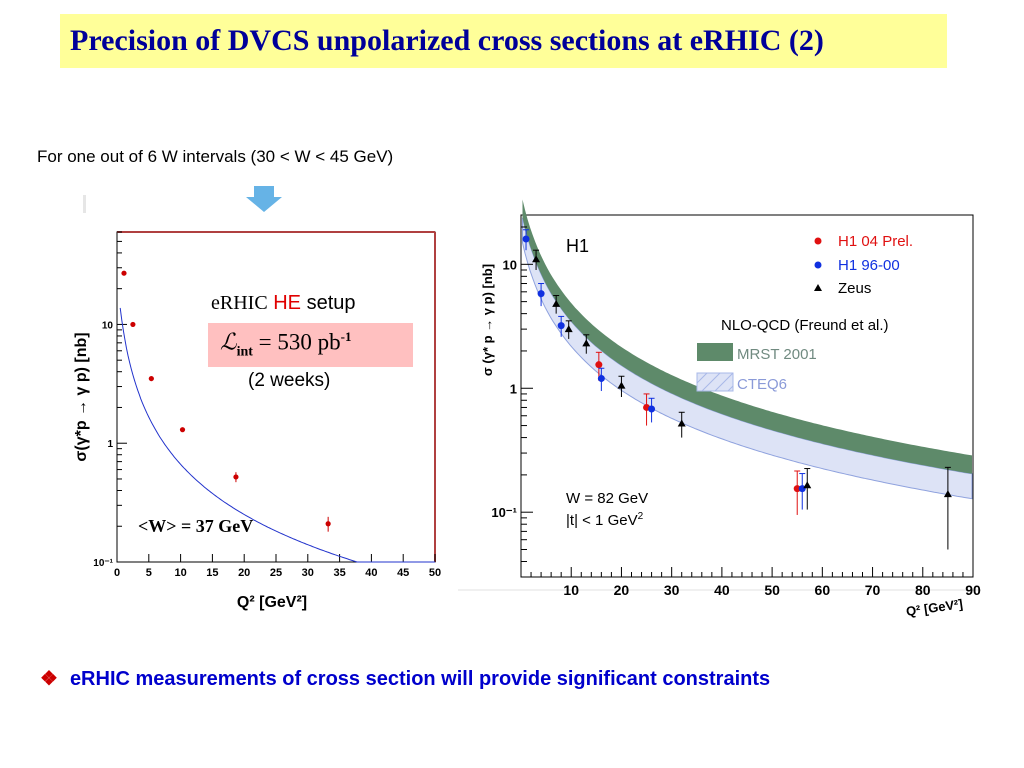  I want to click on left-x-tick-label: 25, so click(276, 573).